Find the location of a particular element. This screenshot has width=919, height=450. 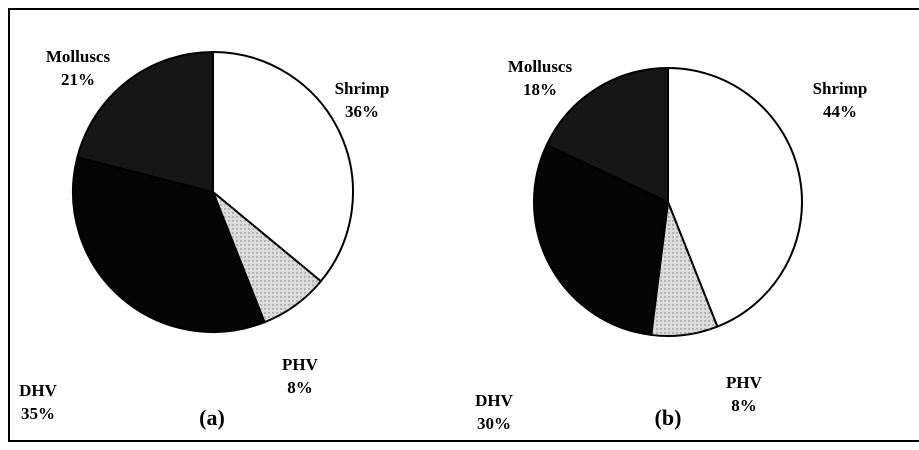

slice-percent: 35% is located at coordinates (38, 413).